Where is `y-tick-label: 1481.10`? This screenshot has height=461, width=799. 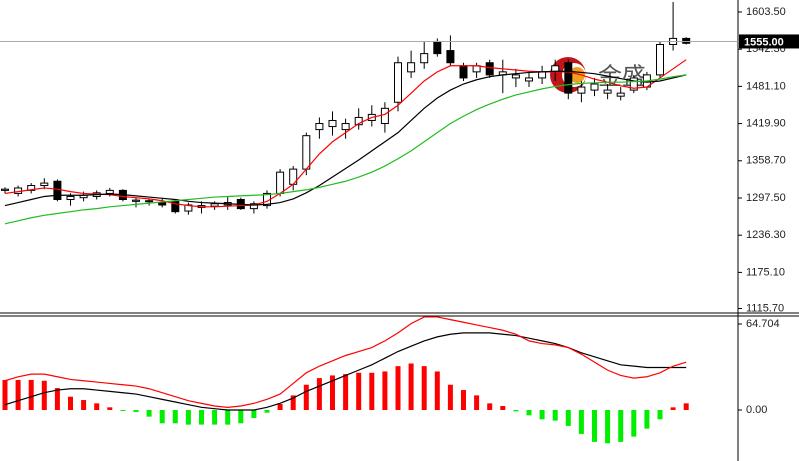 y-tick-label: 1481.10 is located at coordinates (766, 86).